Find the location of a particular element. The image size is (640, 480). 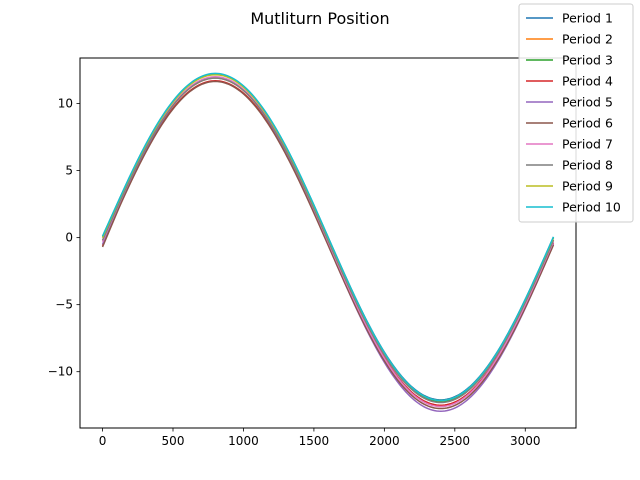

y-tick-label: −10 is located at coordinates (60, 372).